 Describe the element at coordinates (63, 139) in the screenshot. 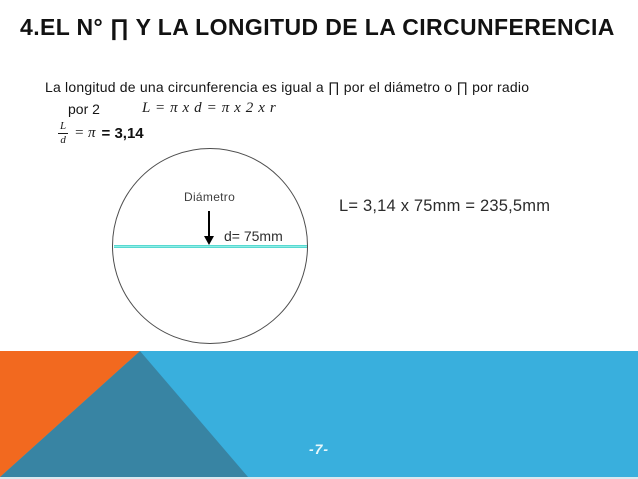

I see `fraction-denominator: d` at that location.